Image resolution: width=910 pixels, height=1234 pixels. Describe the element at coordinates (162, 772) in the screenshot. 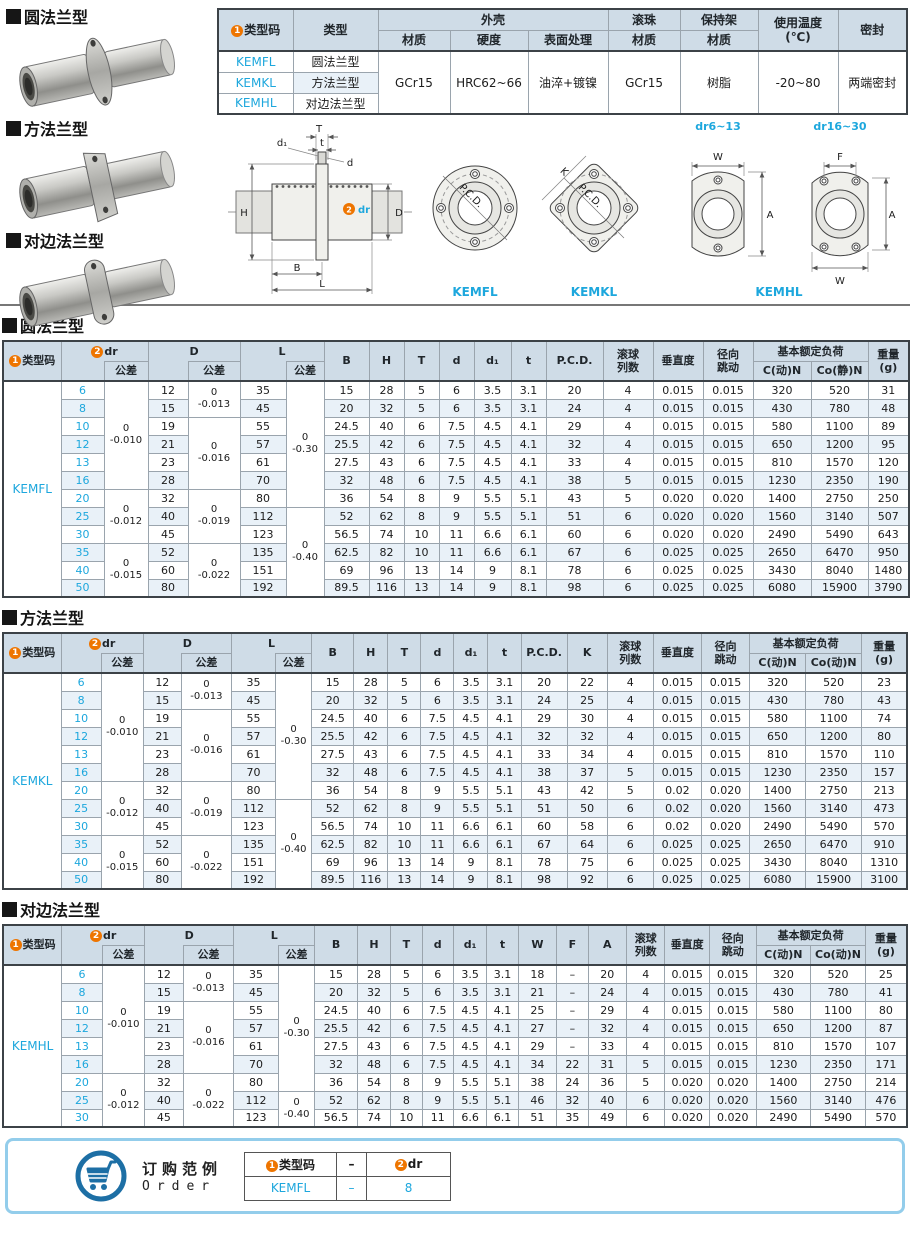

I see `table-cell: 28` at that location.